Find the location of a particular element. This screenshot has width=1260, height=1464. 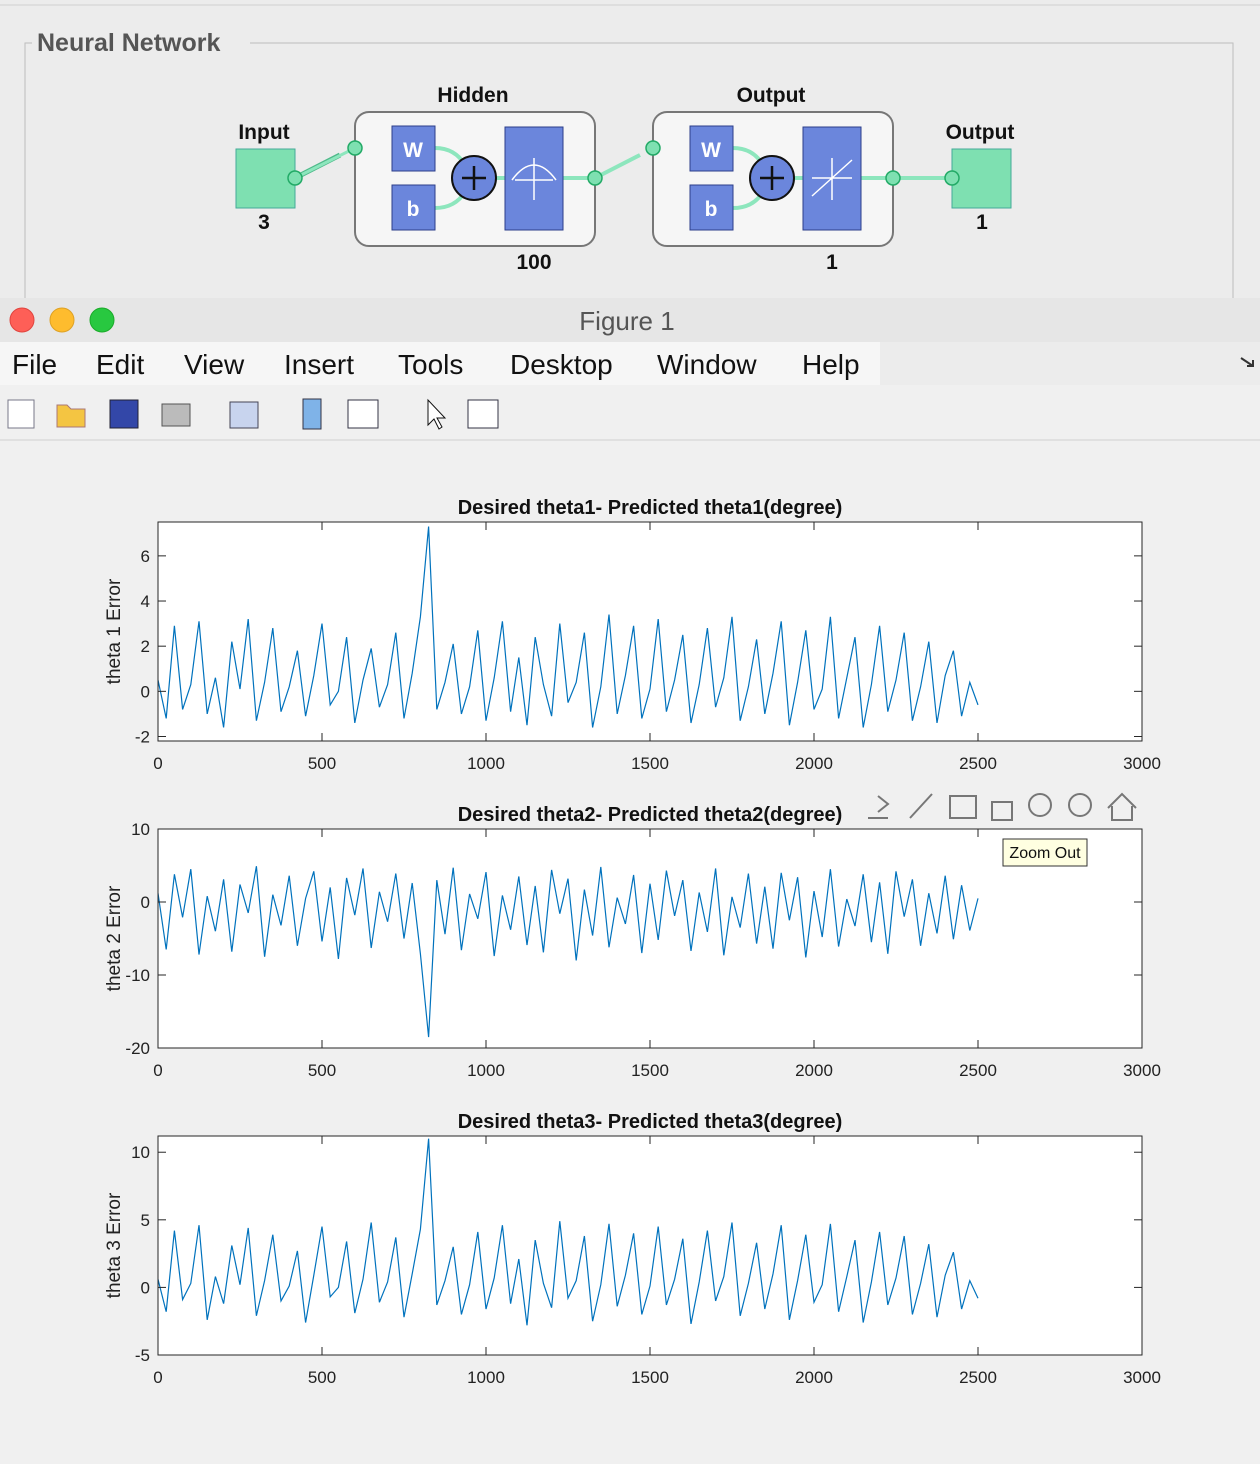

menu-item: View is located at coordinates (214, 364).